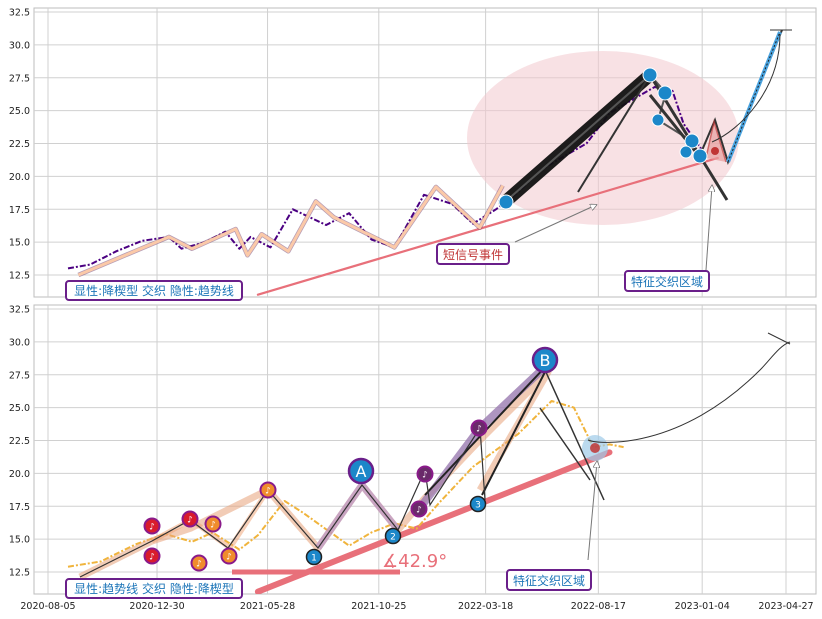  I want to click on top-y-ticks: 12.5 15.0 17.5 20.0 22.5 25.0 27.5 30.0 32.5, so click(19, 145).